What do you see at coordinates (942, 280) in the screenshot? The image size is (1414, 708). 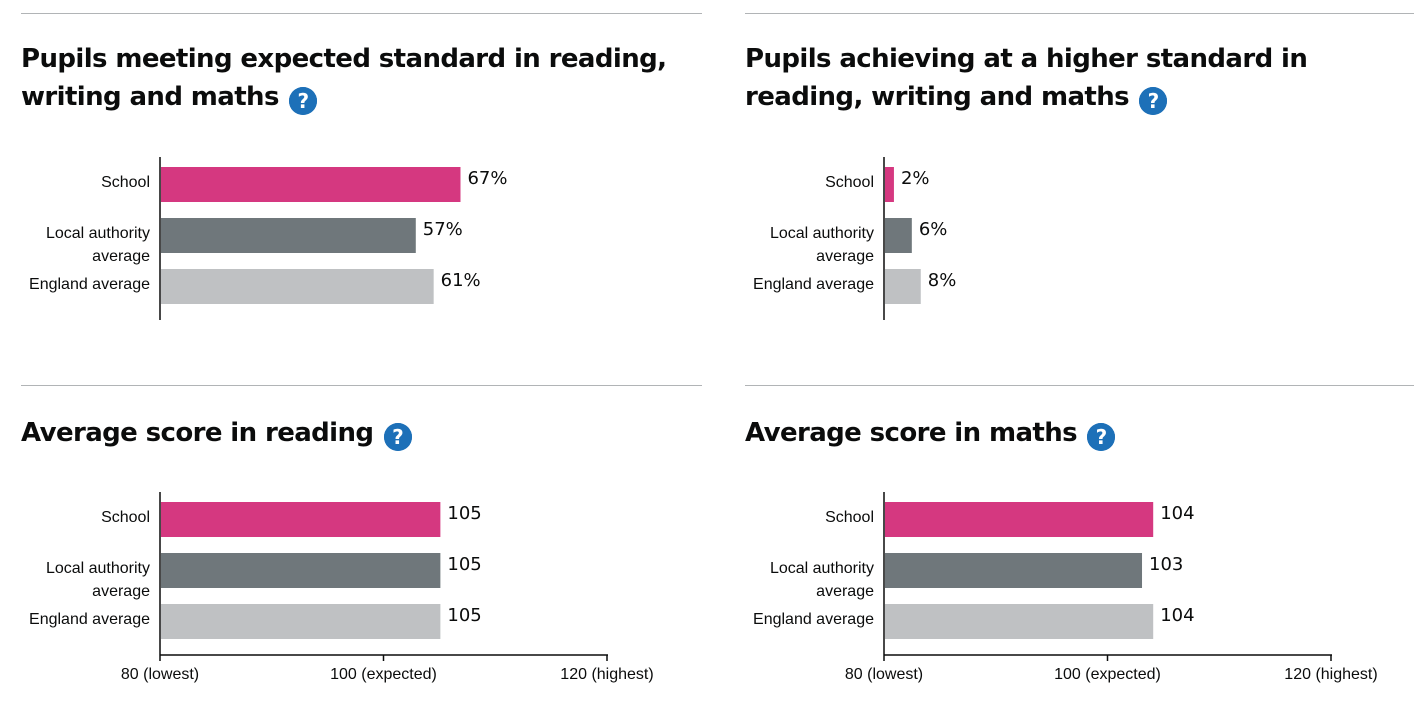 I see `bar-value-label: 8%` at bounding box center [942, 280].